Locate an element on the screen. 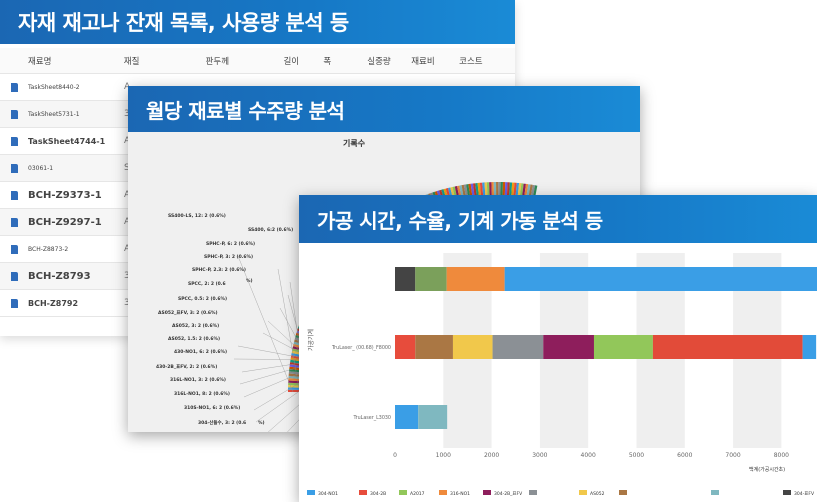  pie-label: SPHC-P, 3: 2 (0.6%) is located at coordinates (229, 257).